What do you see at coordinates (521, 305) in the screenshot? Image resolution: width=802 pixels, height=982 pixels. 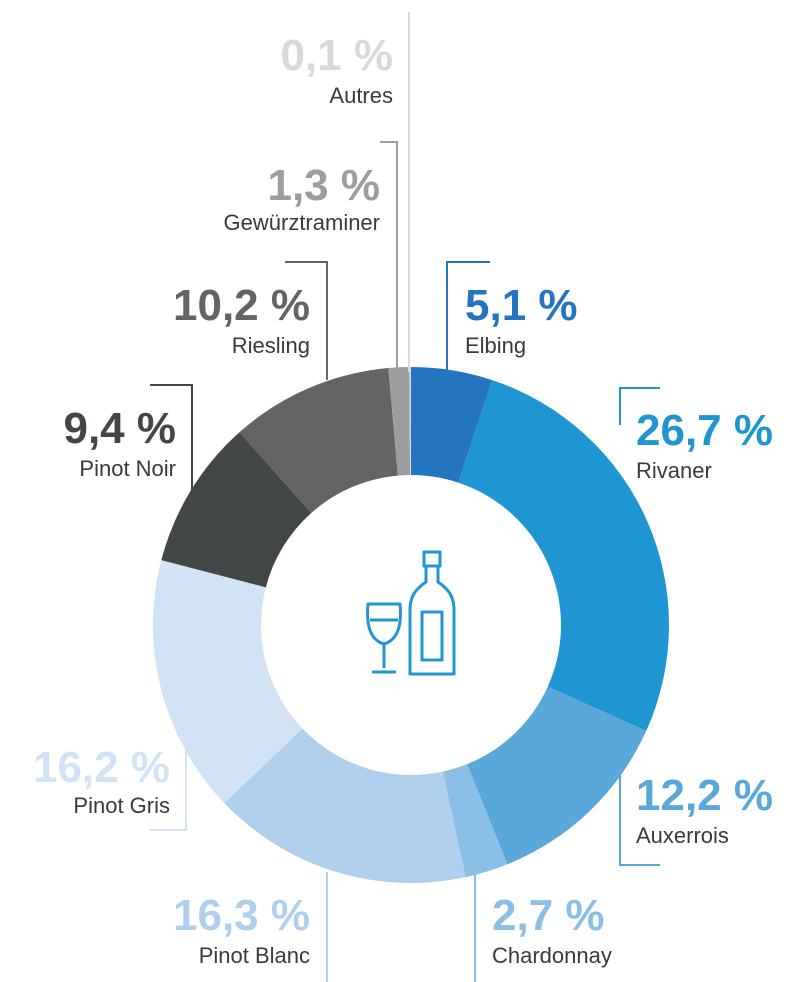 I see `value-label: 5,1 %` at bounding box center [521, 305].